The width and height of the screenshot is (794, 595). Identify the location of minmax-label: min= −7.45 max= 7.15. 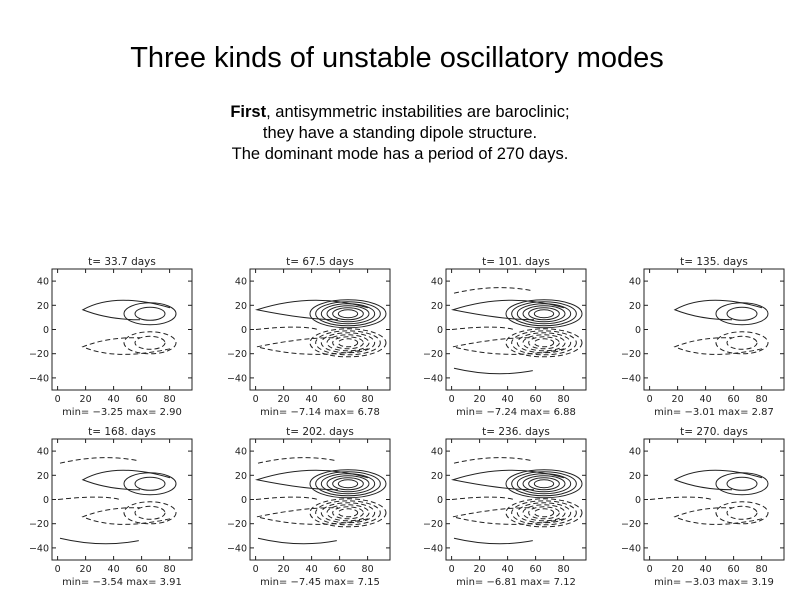
(320, 582).